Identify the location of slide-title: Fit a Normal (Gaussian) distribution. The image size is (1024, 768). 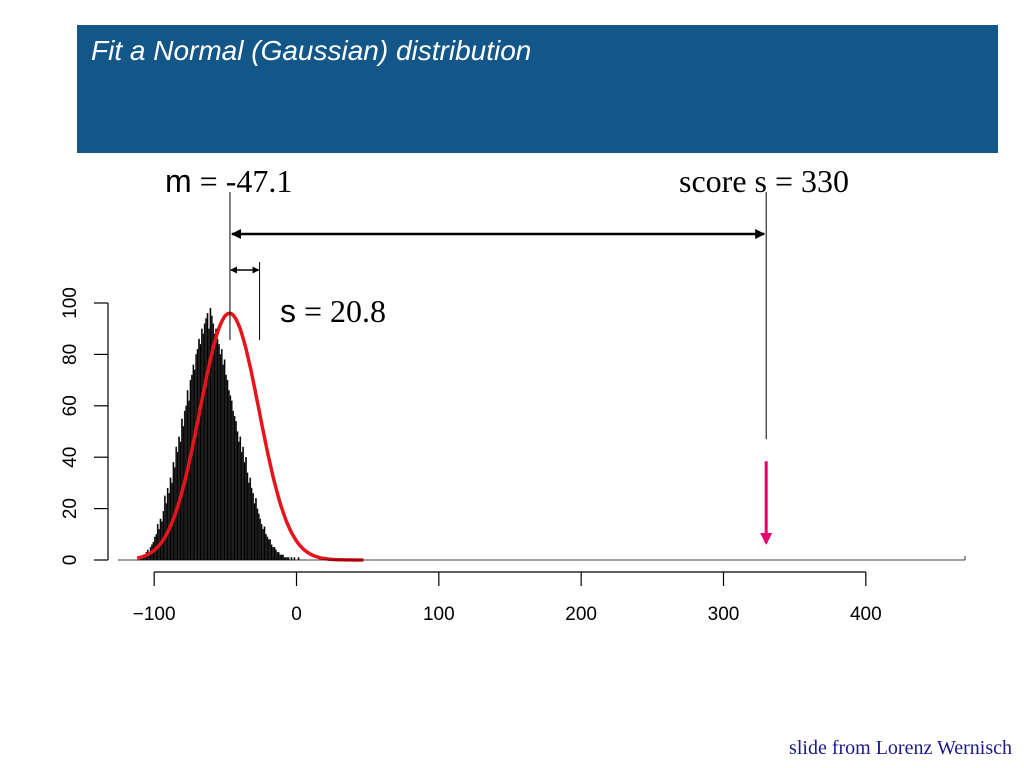
(311, 50).